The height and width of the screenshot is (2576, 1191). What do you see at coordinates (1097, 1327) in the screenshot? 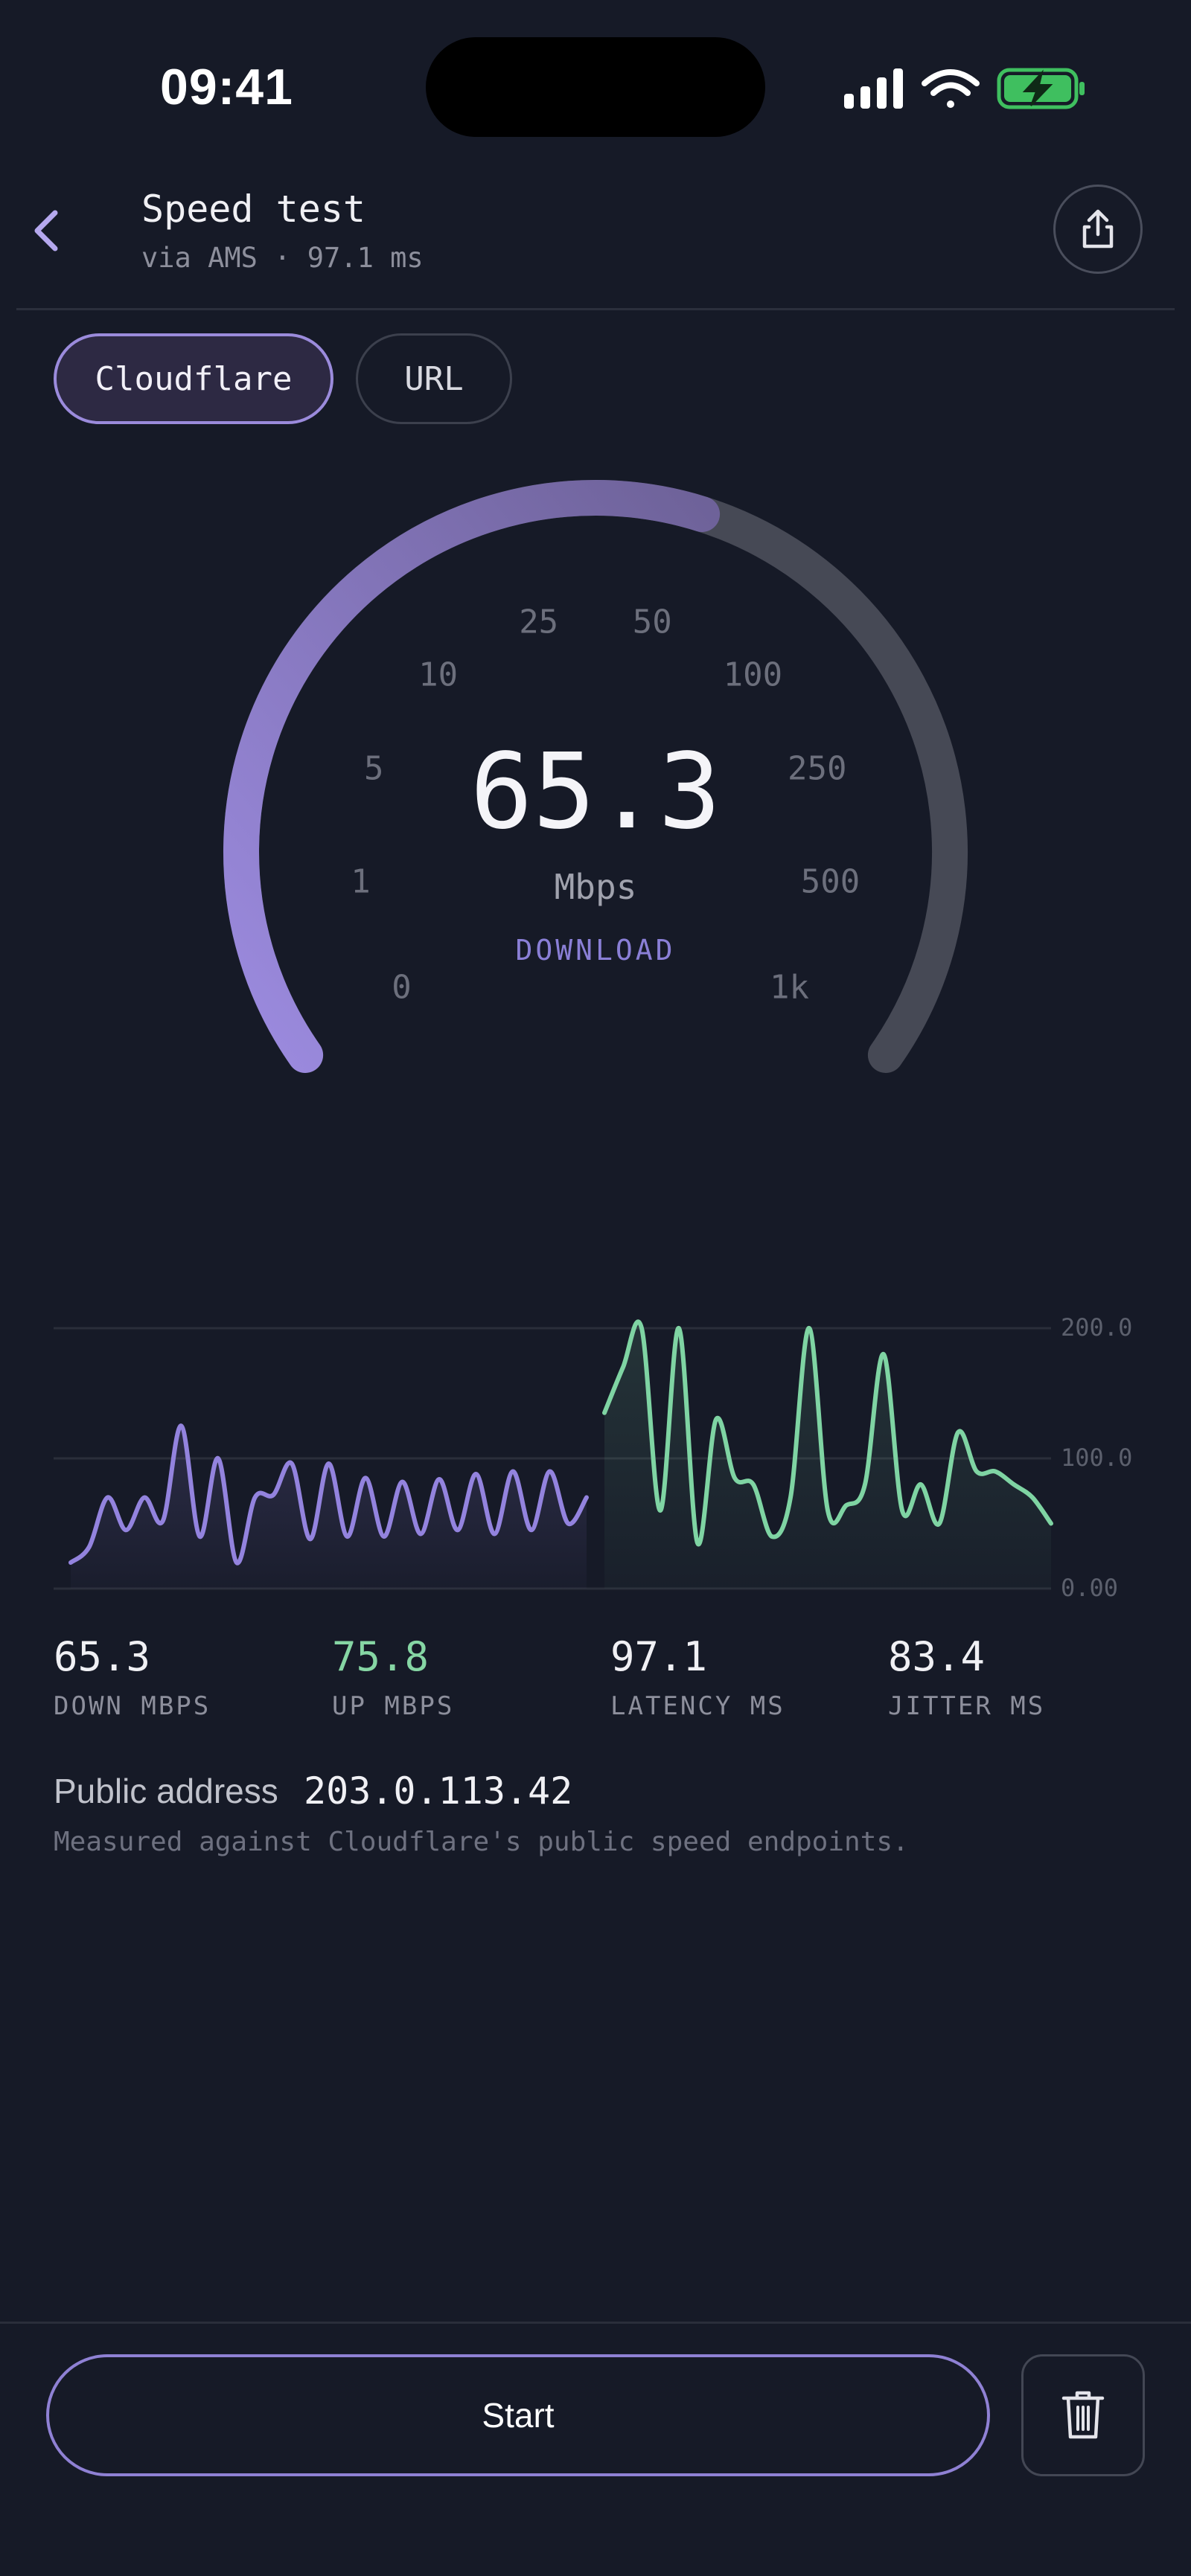
I see `chart-y-tick-label: 200.0` at bounding box center [1097, 1327].